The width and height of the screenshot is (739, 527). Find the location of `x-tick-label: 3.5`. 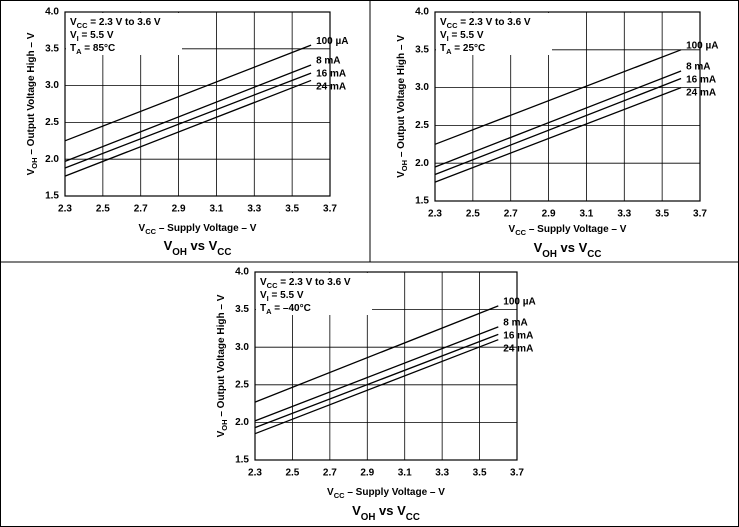

x-tick-label: 3.5 is located at coordinates (292, 209).